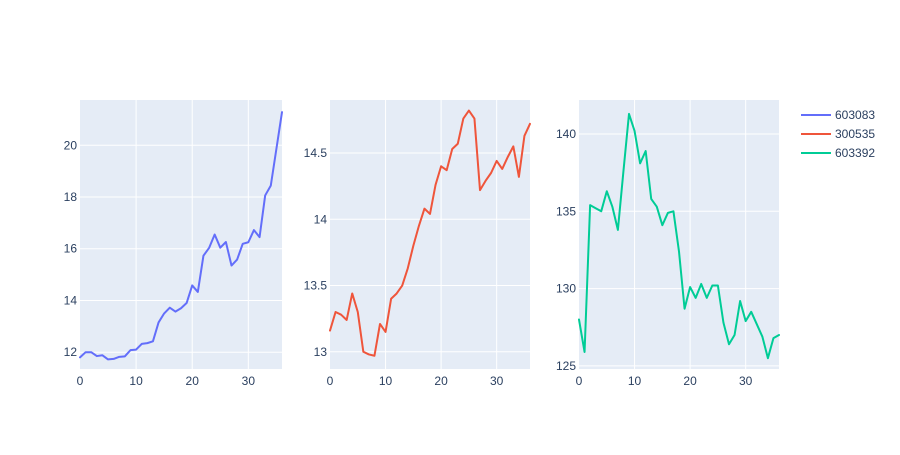 The width and height of the screenshot is (900, 455). What do you see at coordinates (566, 289) in the screenshot?
I see `y-tick-label: 130` at bounding box center [566, 289].